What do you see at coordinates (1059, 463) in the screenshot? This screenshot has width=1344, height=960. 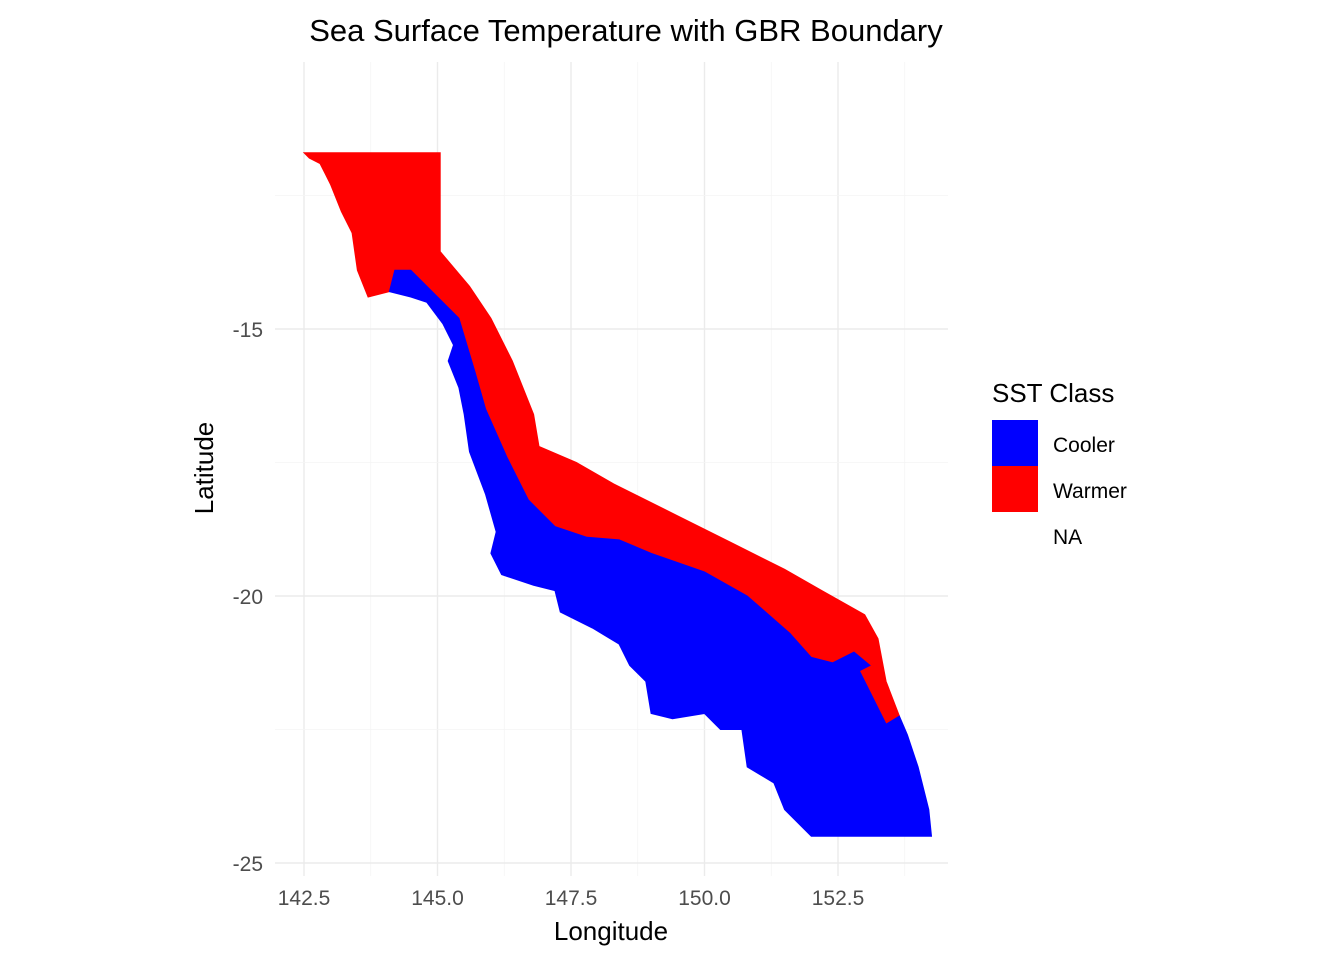 I see `legend: SST Class Cooler Warmer NA` at bounding box center [1059, 463].